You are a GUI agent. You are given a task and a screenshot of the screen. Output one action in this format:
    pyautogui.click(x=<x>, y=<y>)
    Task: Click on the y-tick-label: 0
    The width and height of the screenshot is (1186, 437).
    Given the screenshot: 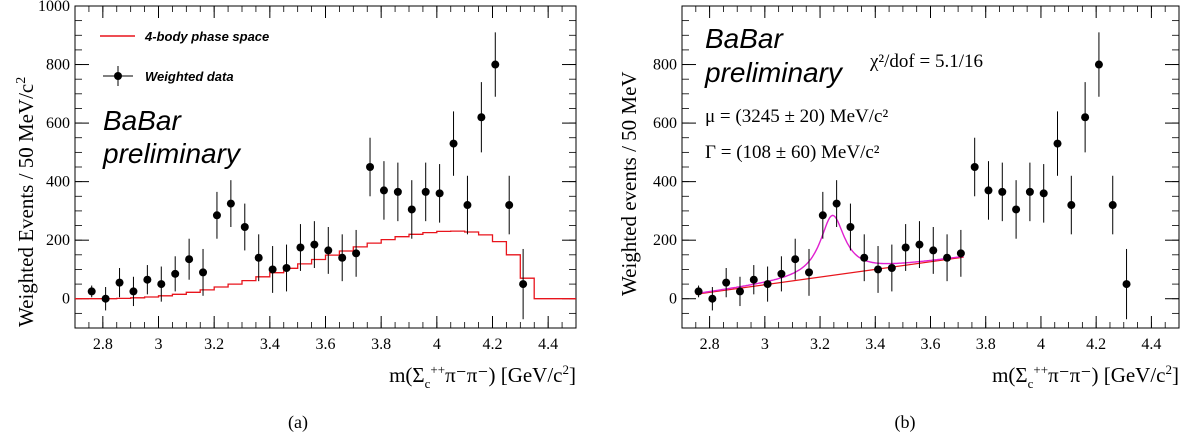 What is the action you would take?
    pyautogui.click(x=66, y=299)
    